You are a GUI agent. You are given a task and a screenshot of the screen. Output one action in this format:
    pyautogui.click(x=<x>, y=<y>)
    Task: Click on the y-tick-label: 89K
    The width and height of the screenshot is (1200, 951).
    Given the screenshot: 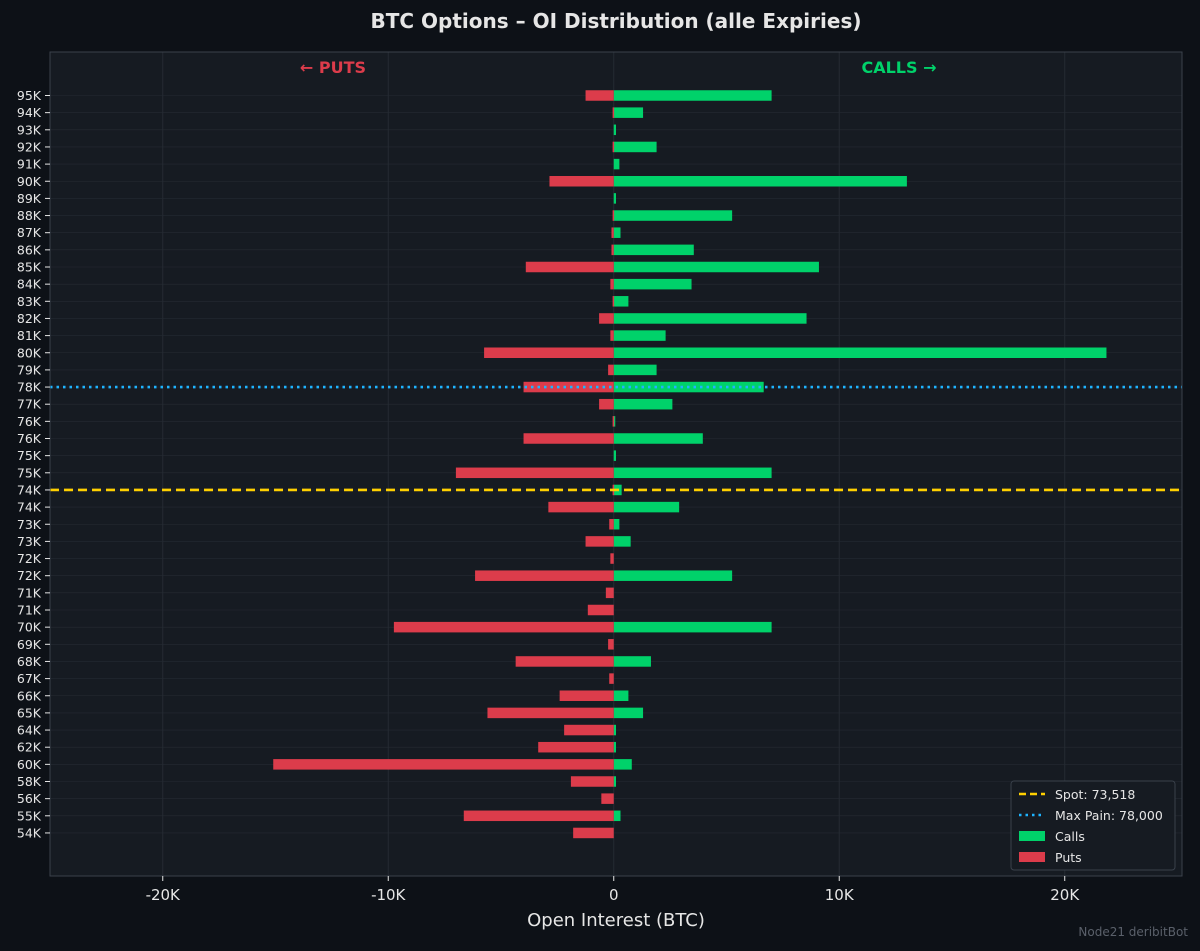 What is the action you would take?
    pyautogui.click(x=29, y=198)
    